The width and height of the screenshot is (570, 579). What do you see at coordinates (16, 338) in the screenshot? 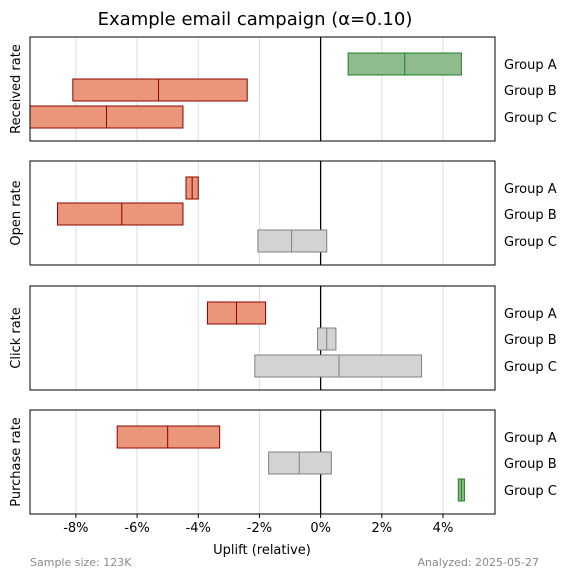
I see `y-axis-label: Click rate` at bounding box center [16, 338].